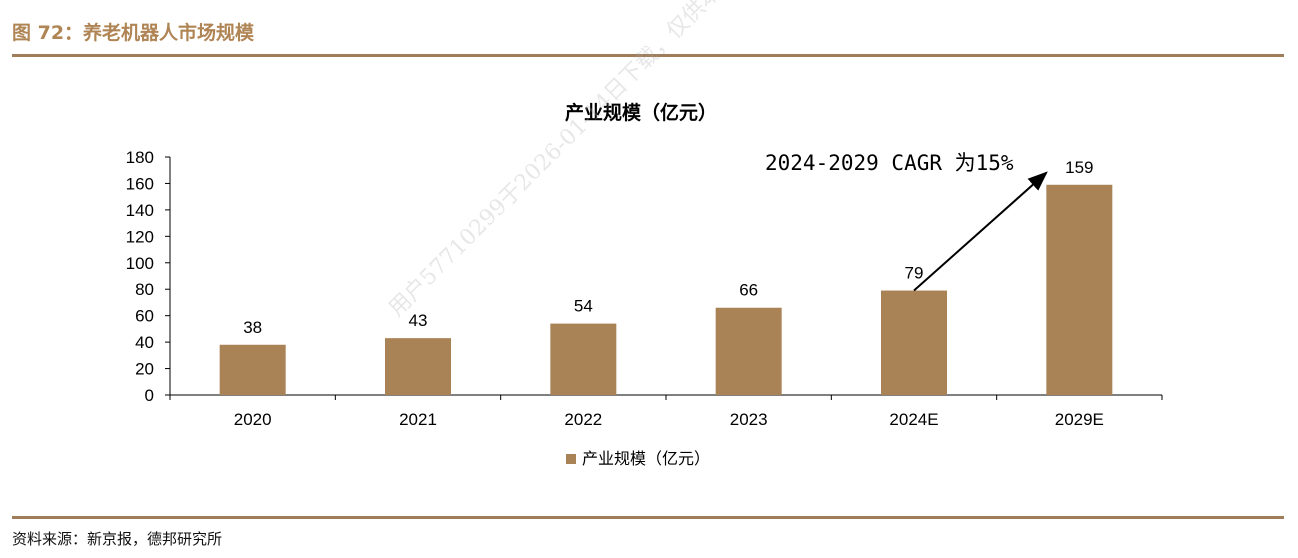 The image size is (1298, 558). What do you see at coordinates (980, 231) in the screenshot?
I see `cagr-arrow` at bounding box center [980, 231].